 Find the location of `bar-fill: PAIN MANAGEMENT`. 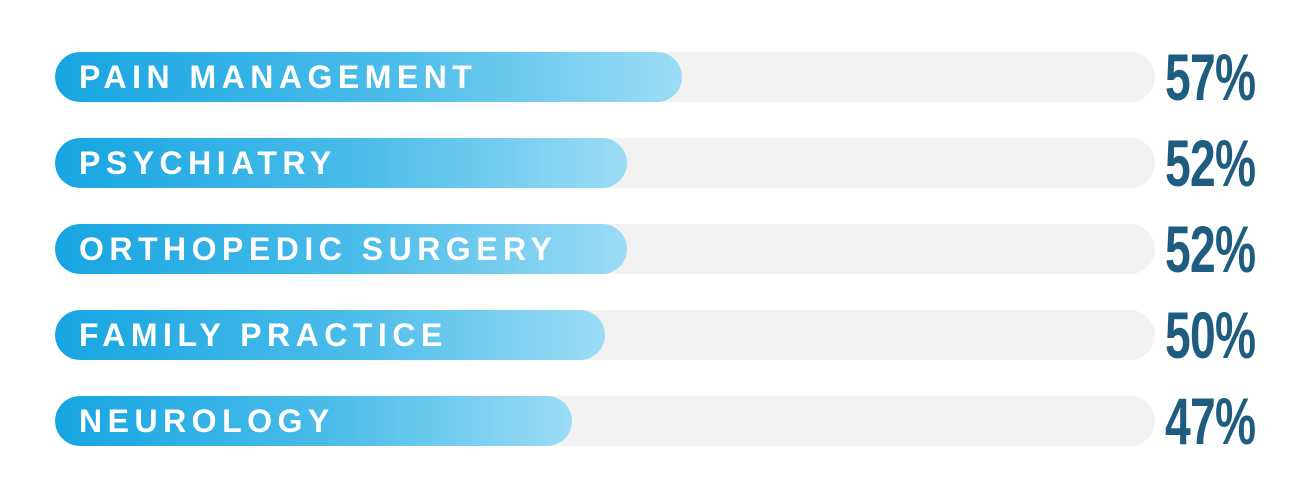

bar-fill: PAIN MANAGEMENT is located at coordinates (368, 77).